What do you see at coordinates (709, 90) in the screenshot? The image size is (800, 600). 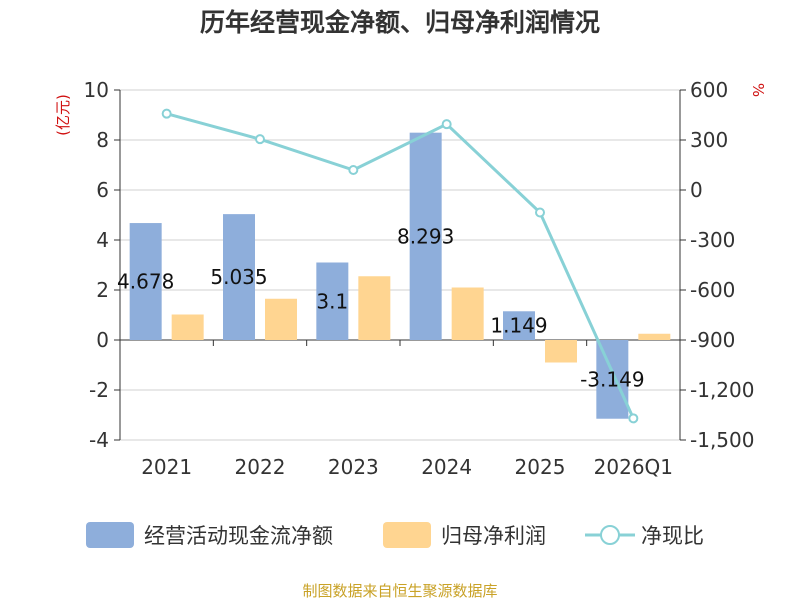 I see `right-tick-label: 600` at bounding box center [709, 90].